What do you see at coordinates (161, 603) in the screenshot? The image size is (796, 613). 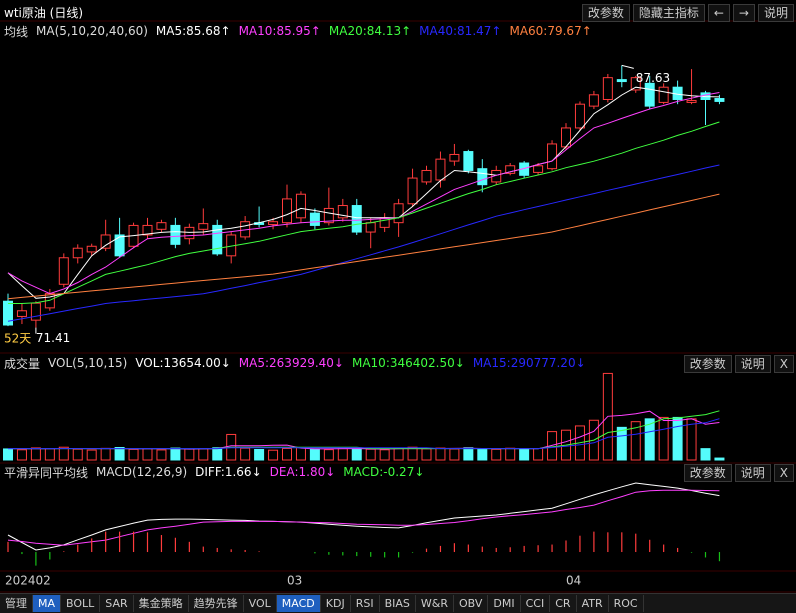 I see `indicator-tab: 集金策略` at bounding box center [161, 603].